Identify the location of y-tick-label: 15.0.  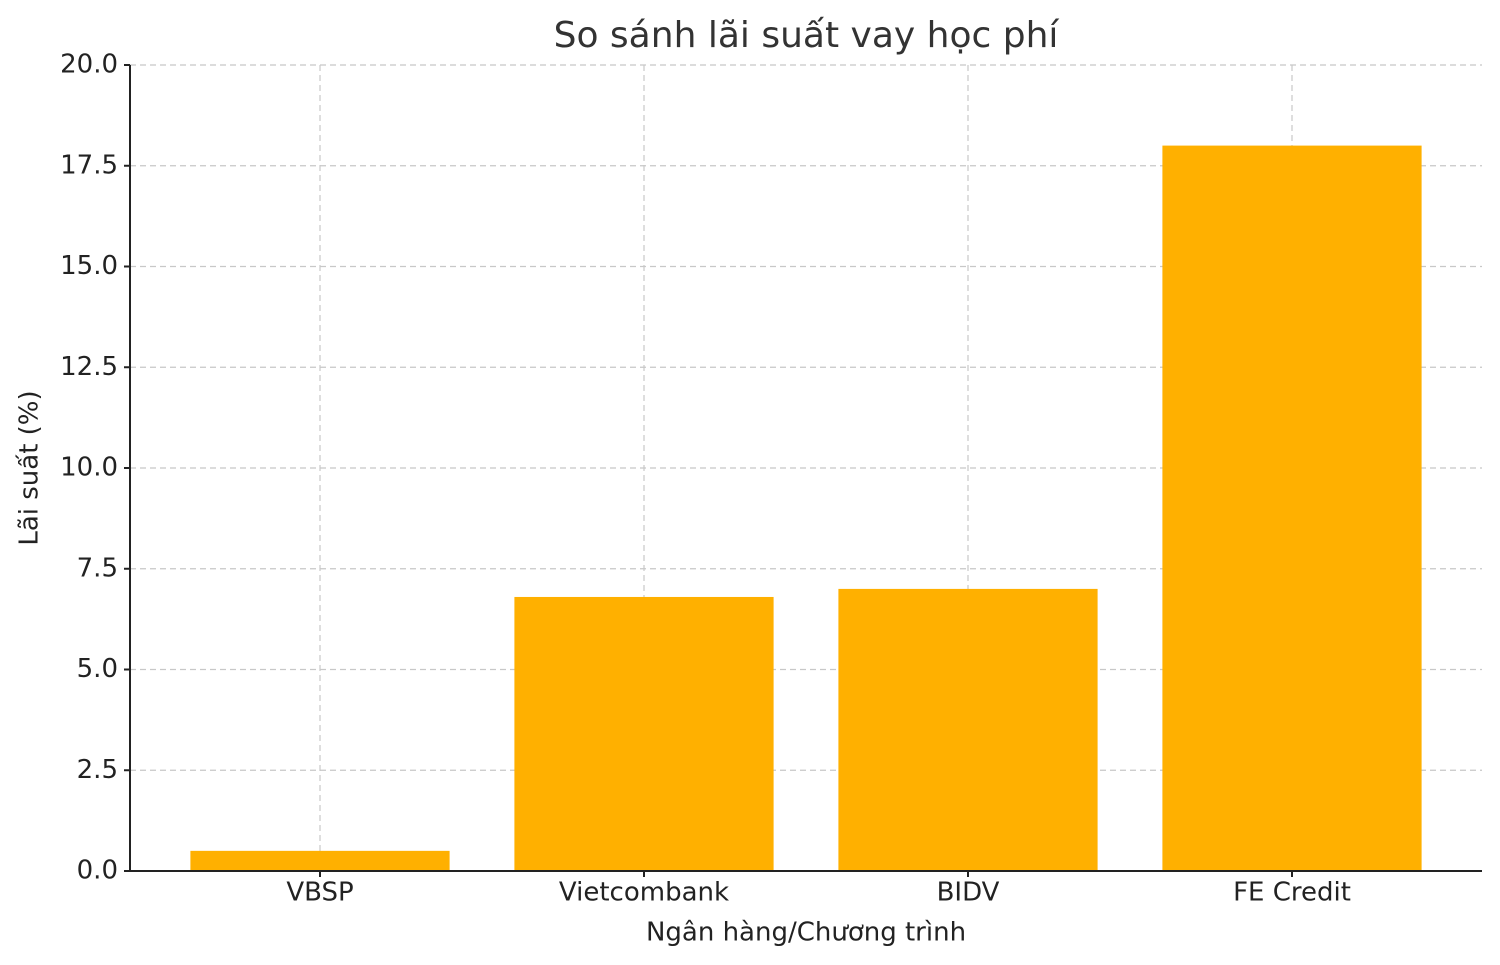
(89, 266).